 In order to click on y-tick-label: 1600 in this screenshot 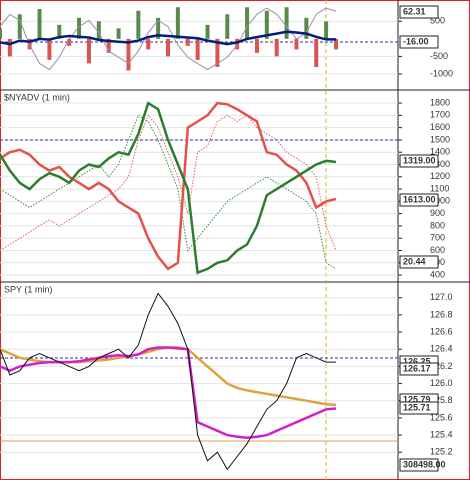, I will do `click(440, 127)`.